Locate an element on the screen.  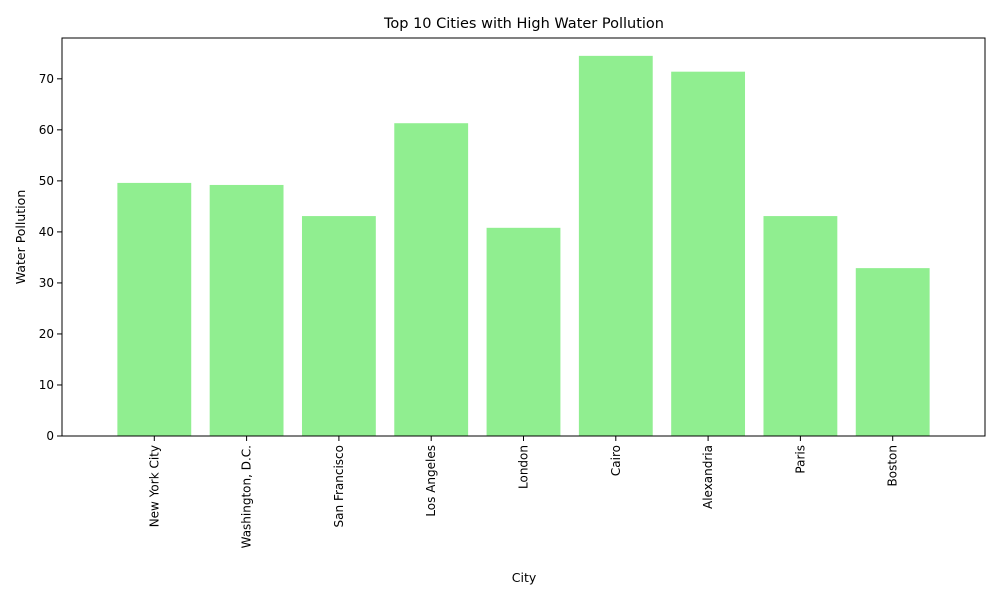
bar-washington-d-c is located at coordinates (246, 310).